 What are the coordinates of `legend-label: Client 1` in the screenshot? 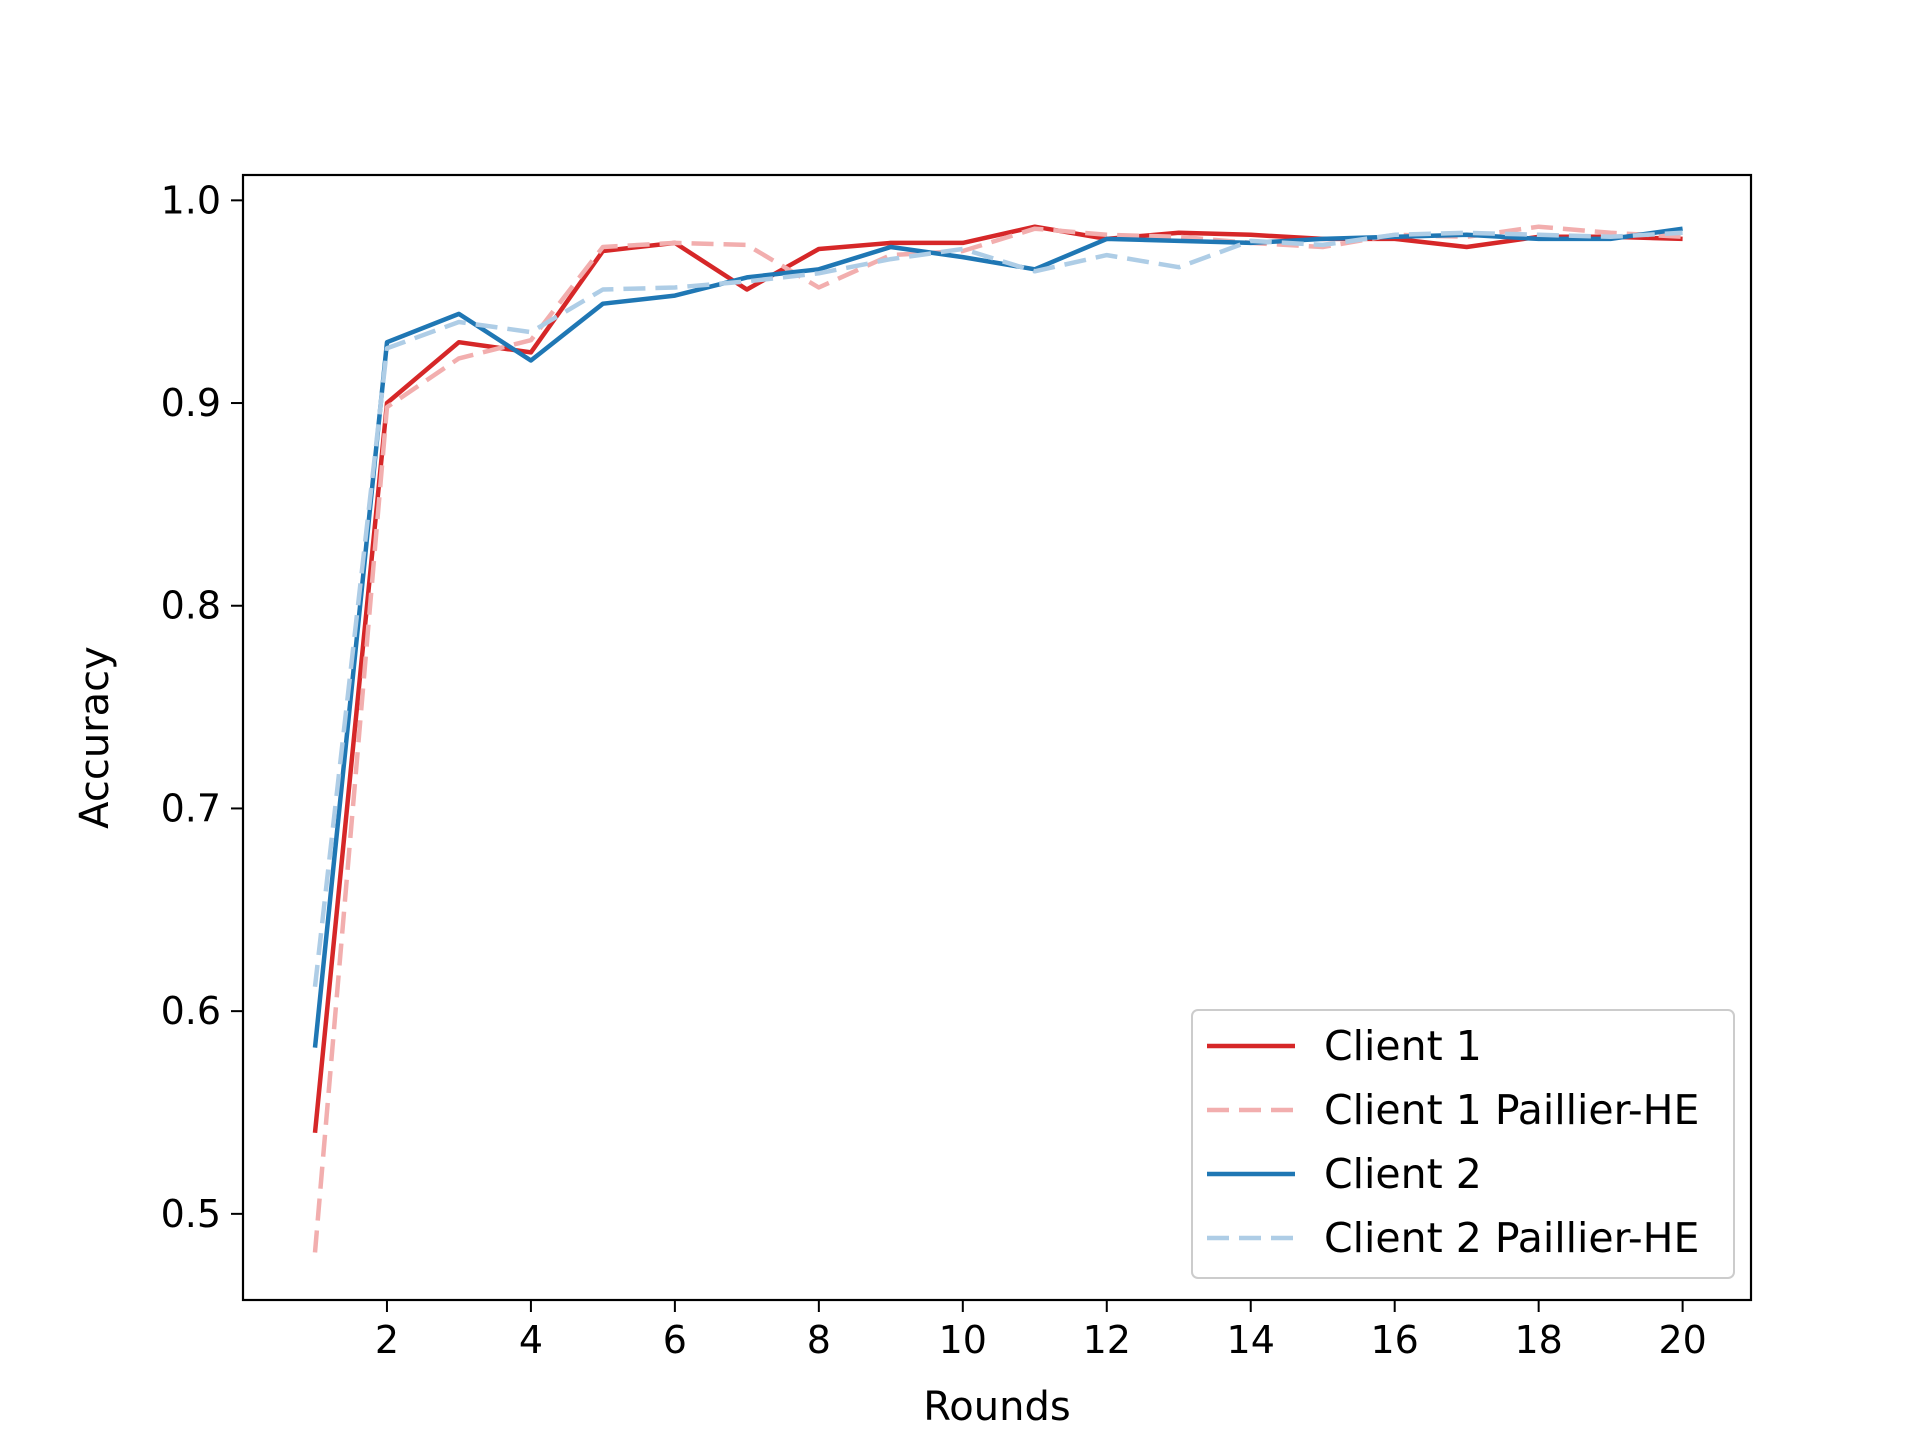 It's located at (1403, 1046).